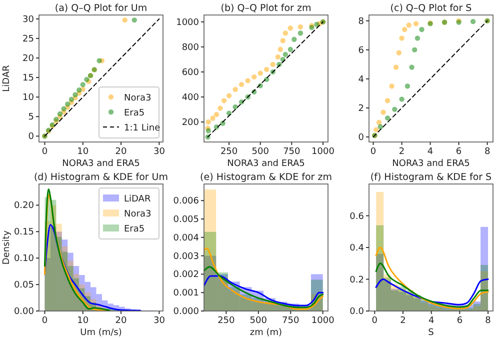 This screenshot has width=500, height=338. I want to click on y-tick-label: 0.10, so click(24, 259).